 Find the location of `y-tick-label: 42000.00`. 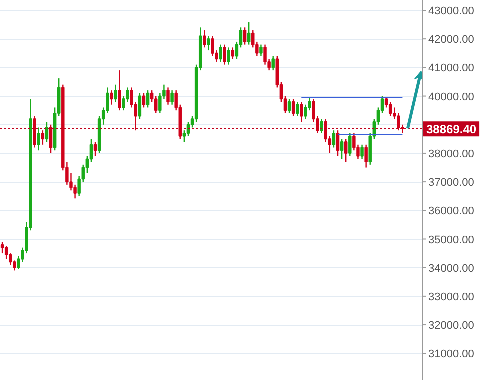

y-tick-label: 42000.00 is located at coordinates (451, 40).